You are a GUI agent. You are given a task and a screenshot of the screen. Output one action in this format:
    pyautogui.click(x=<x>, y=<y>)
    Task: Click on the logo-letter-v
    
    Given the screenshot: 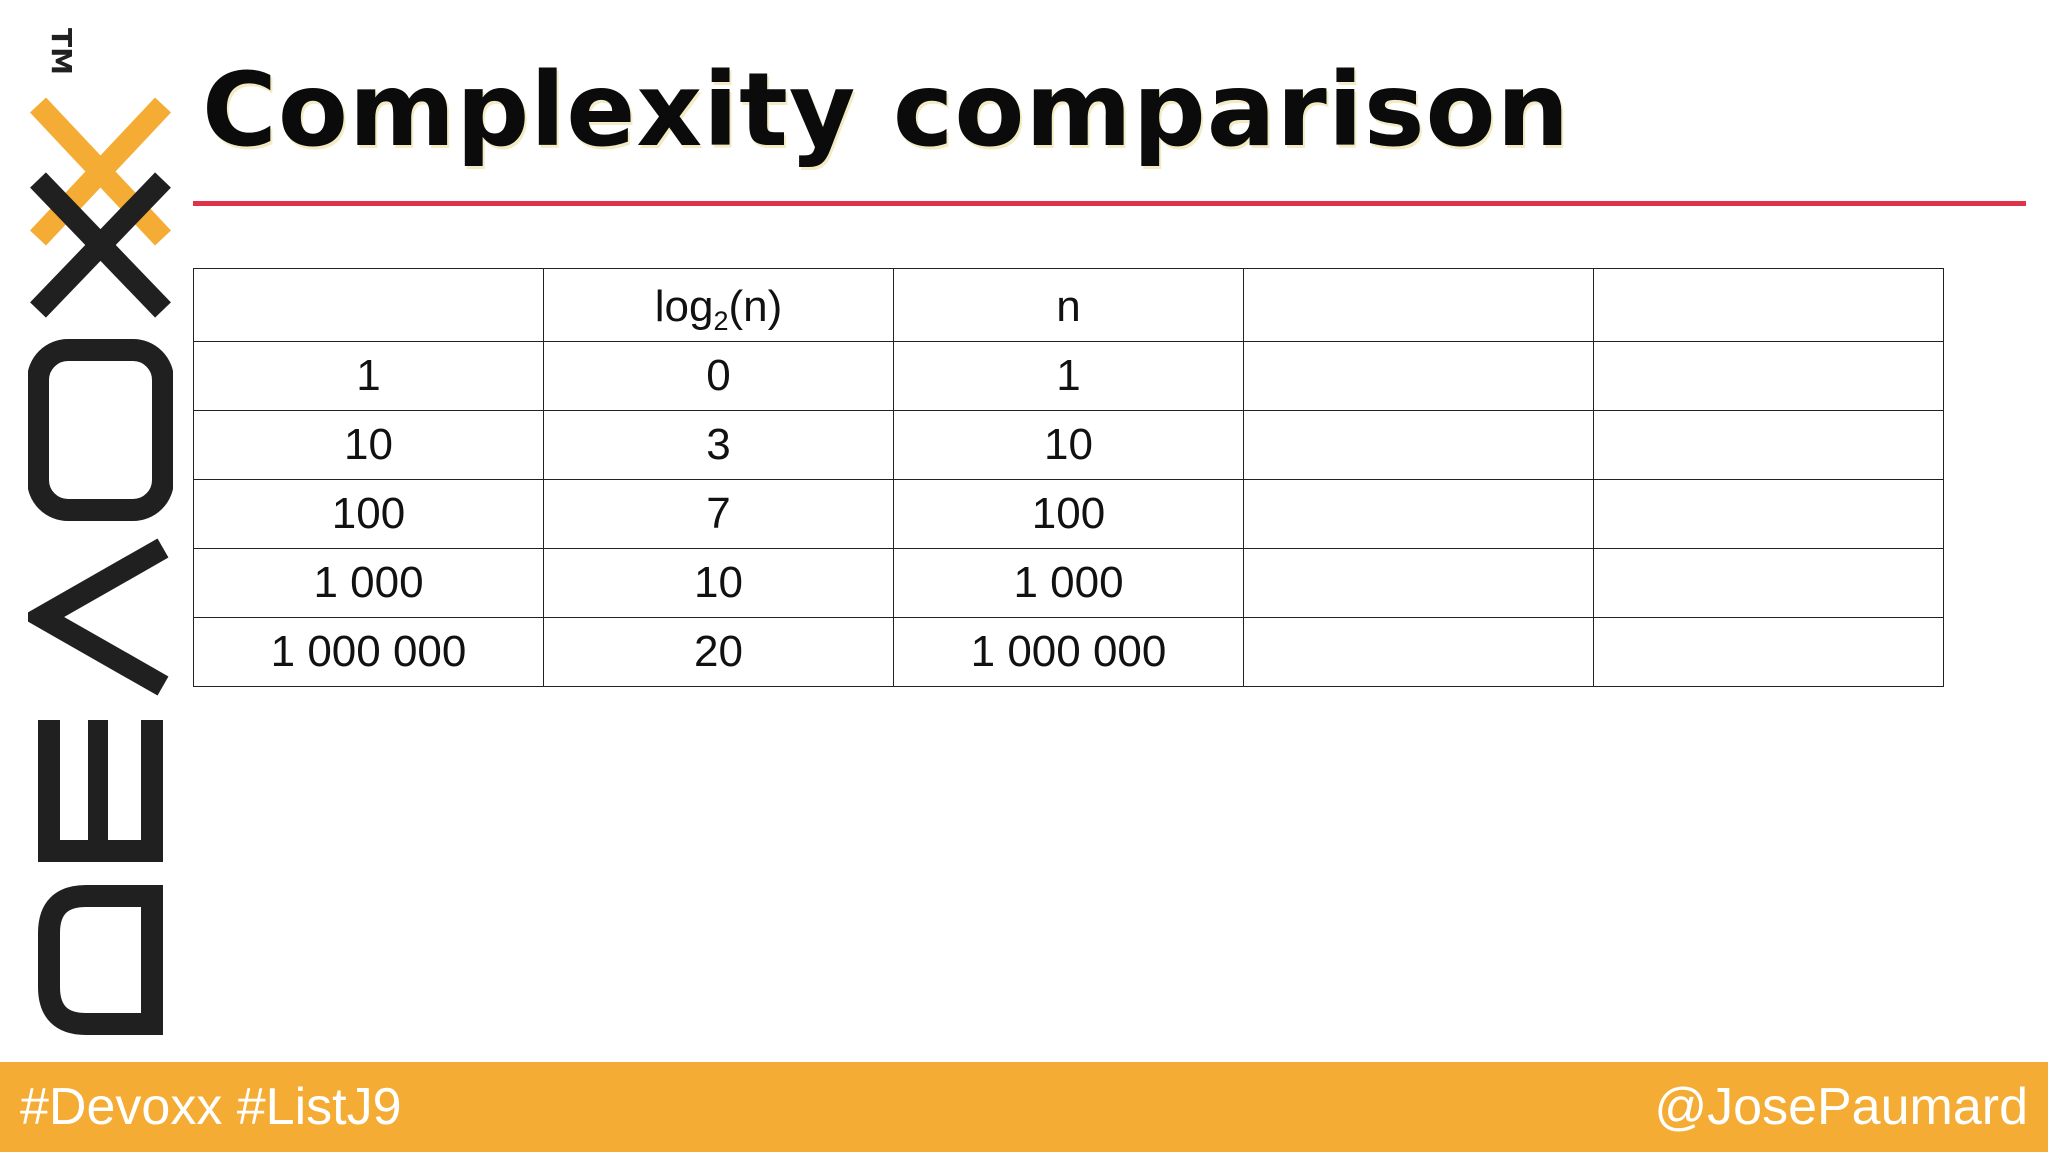 What is the action you would take?
    pyautogui.click(x=98, y=617)
    